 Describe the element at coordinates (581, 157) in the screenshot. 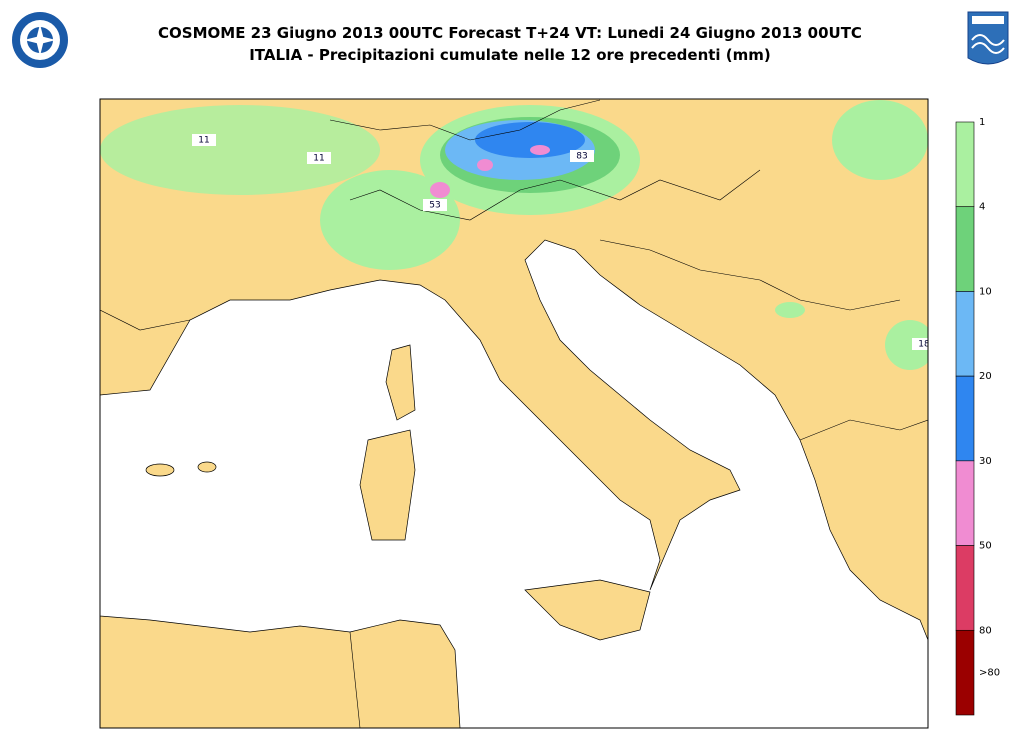

I see `map-label: 83` at that location.